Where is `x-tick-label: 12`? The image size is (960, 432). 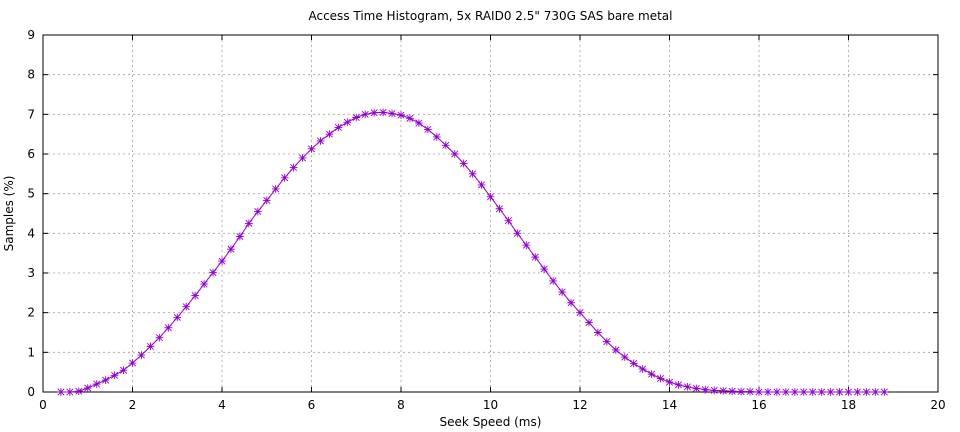 x-tick-label: 12 is located at coordinates (579, 405).